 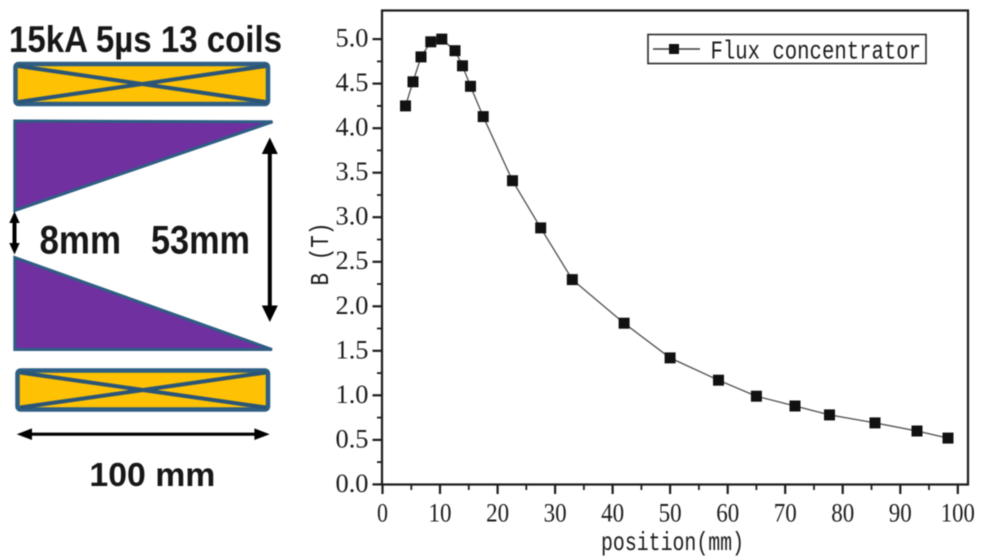 What do you see at coordinates (352, 349) in the screenshot?
I see `svg-text: 1.5` at bounding box center [352, 349].